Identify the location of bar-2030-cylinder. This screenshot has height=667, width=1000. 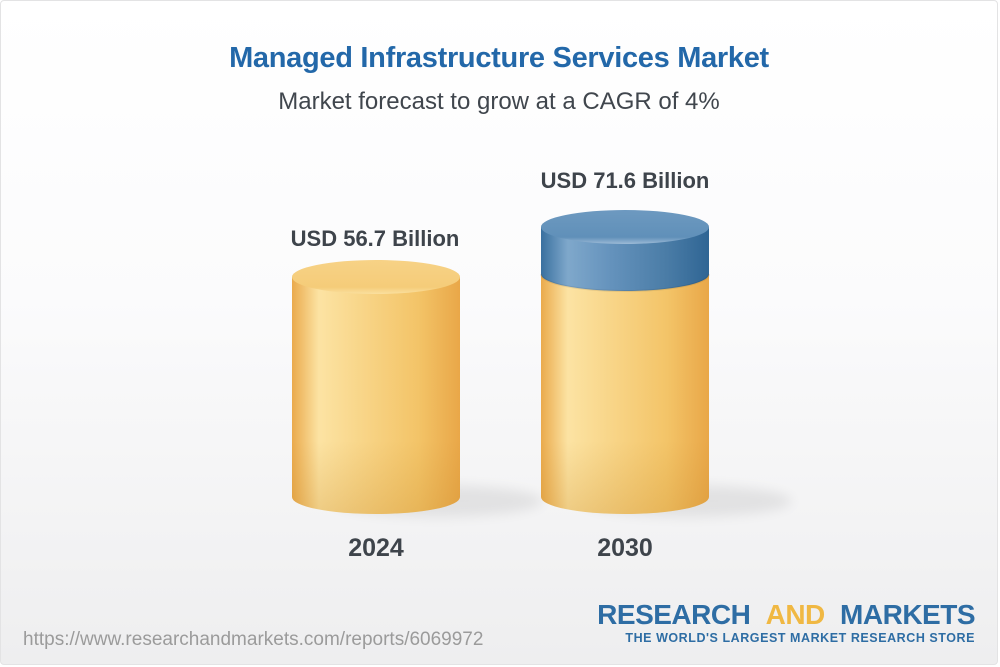
(625, 362).